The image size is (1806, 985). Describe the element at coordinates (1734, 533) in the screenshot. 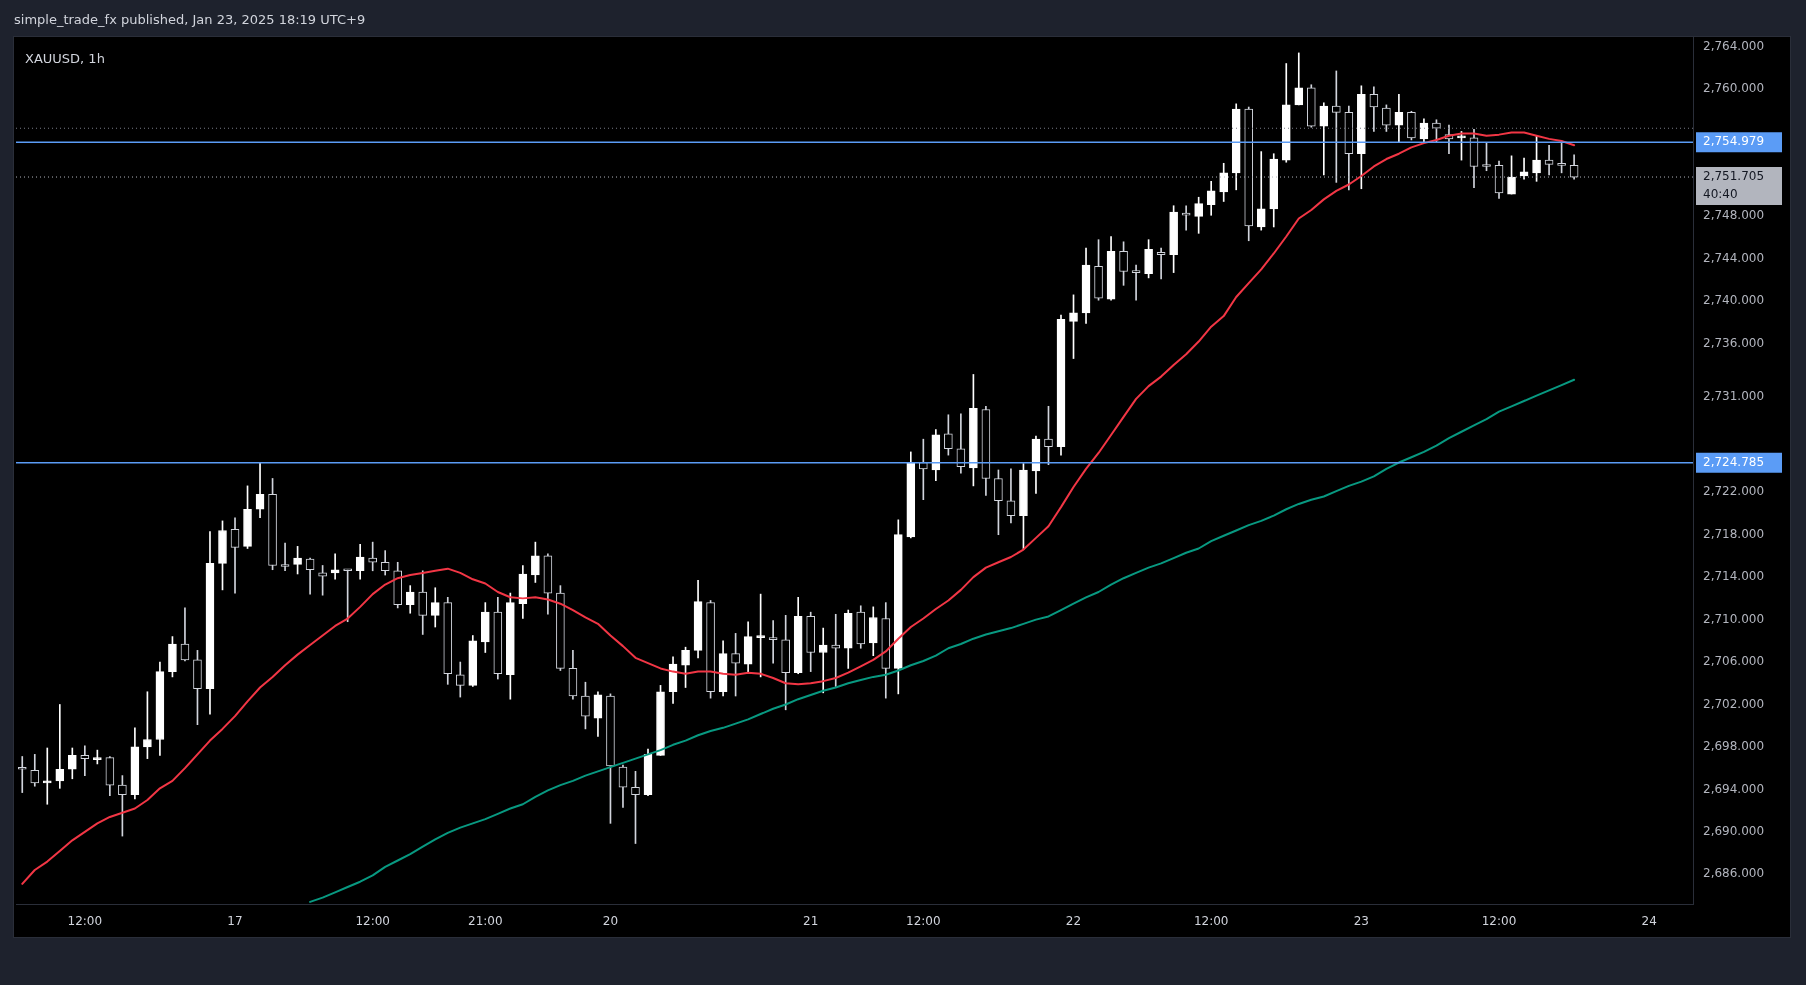

I see `y-tick-label: 2,718.000` at that location.